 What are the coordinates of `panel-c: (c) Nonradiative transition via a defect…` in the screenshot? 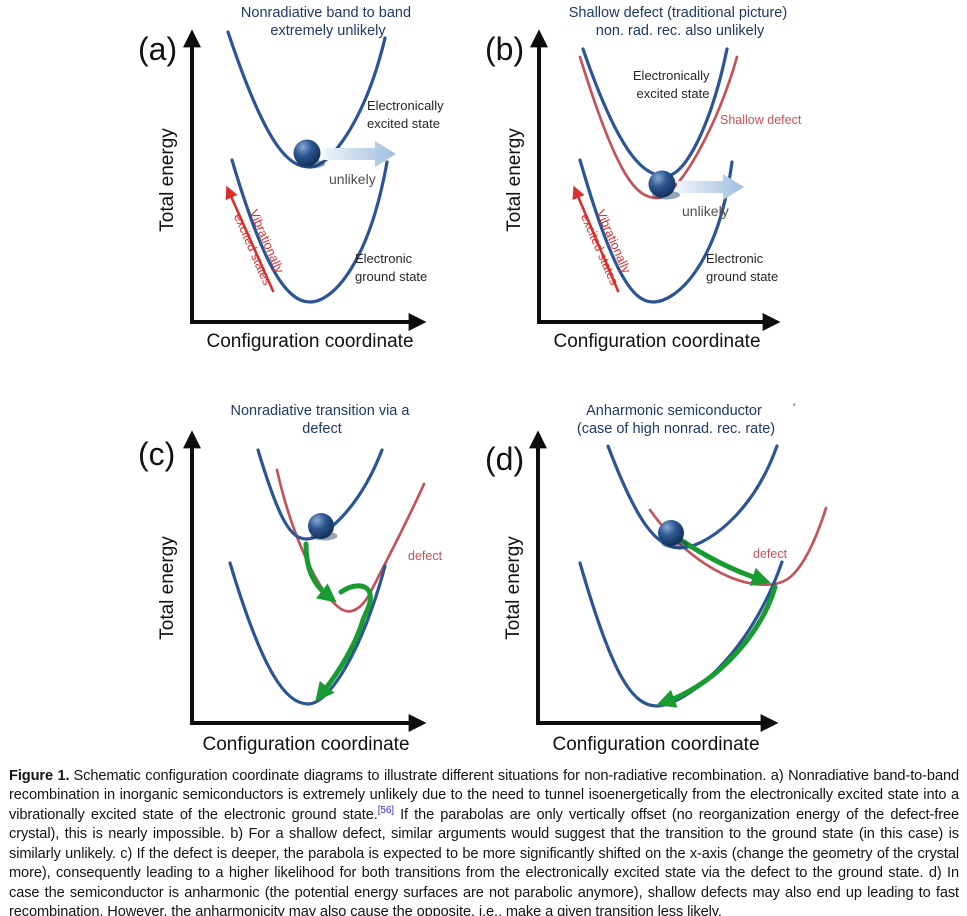 It's located at (302, 582).